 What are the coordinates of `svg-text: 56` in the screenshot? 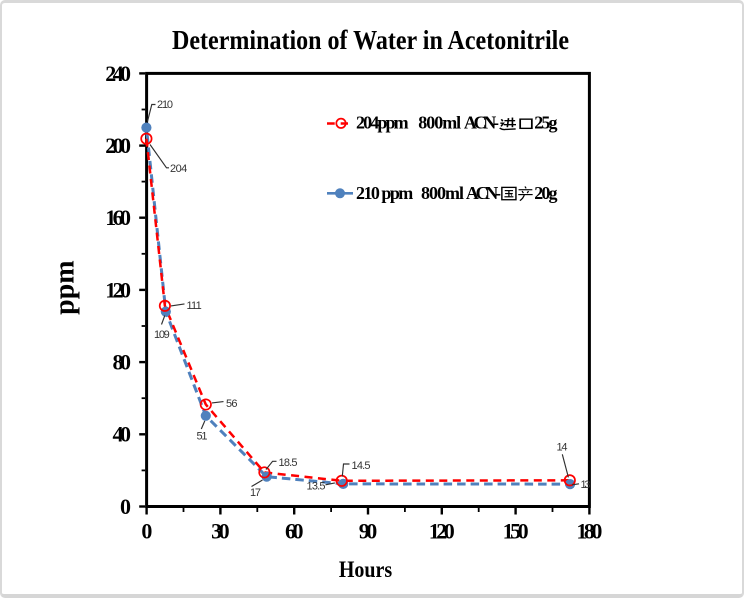 It's located at (232, 404).